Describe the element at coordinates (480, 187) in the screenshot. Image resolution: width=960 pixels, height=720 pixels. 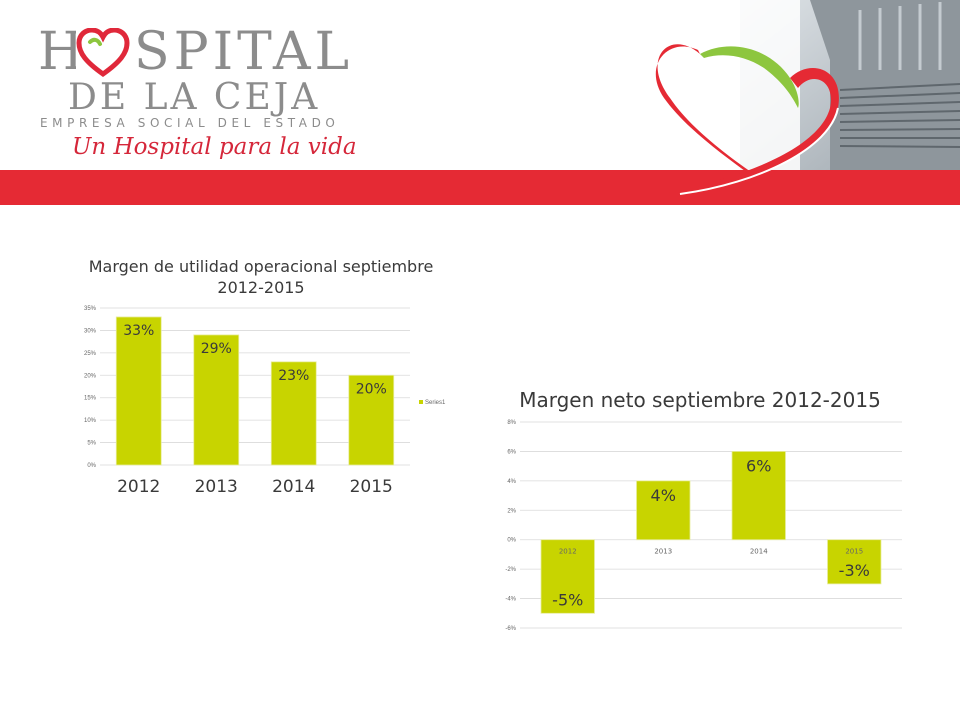
I see `red-band` at that location.